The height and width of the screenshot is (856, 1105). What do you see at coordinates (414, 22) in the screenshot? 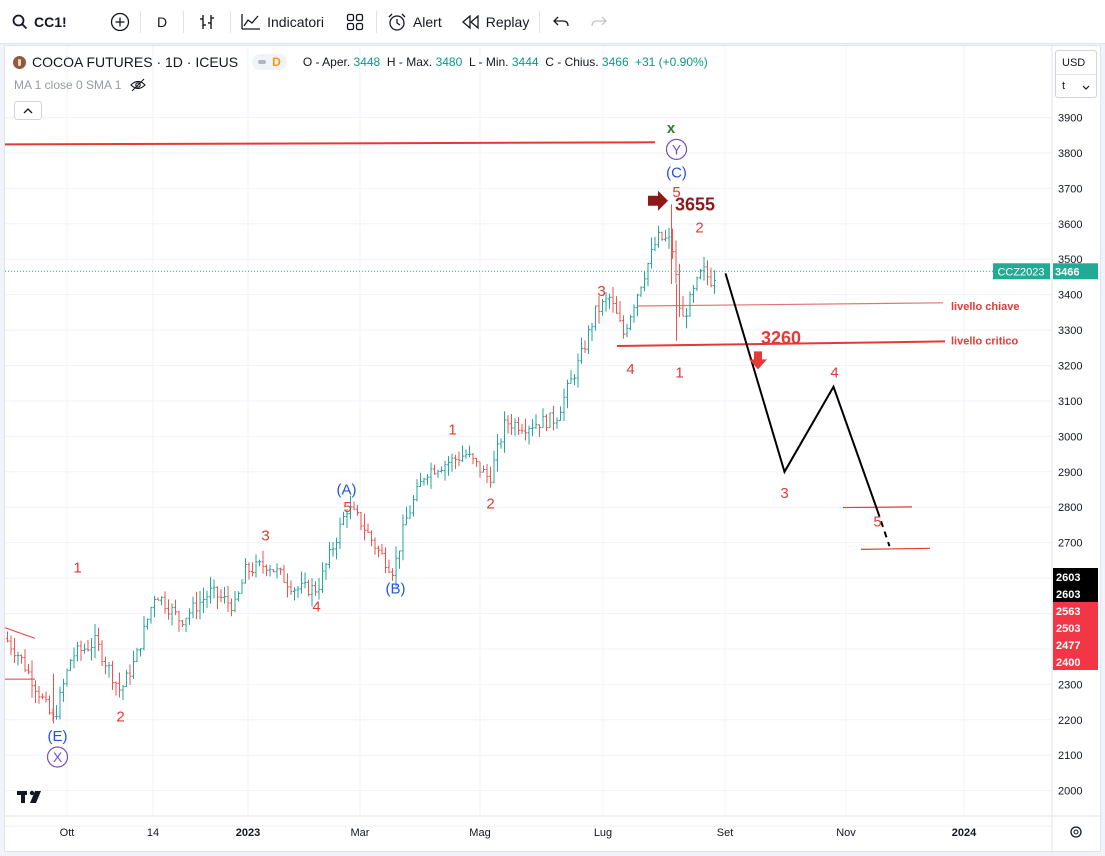
I see `alert-button: Alert` at bounding box center [414, 22].